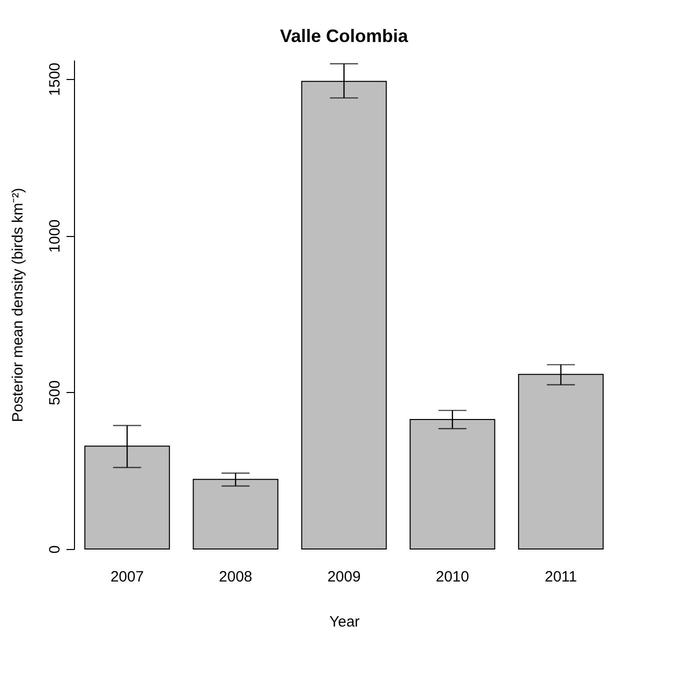 This screenshot has height=692, width=675. I want to click on x-axis-title: Year, so click(344, 622).